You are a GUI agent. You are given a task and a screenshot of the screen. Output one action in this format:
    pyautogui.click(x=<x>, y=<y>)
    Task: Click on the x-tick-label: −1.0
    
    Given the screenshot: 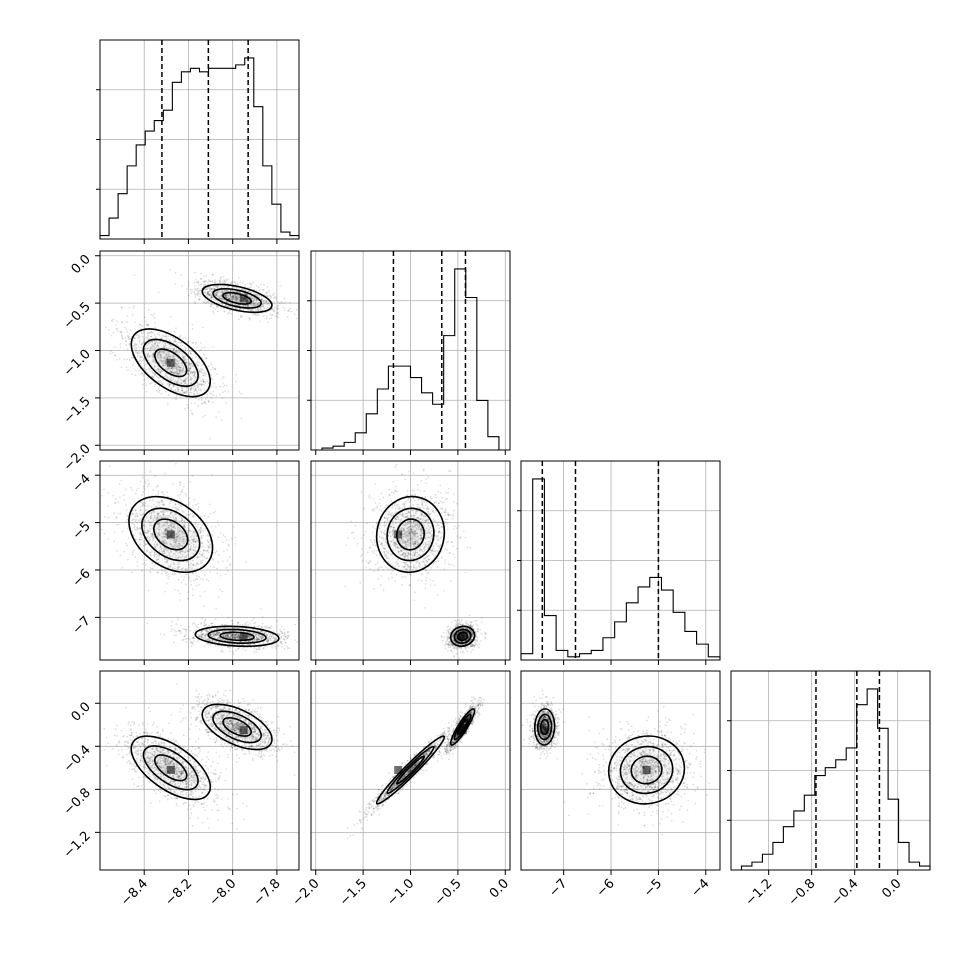 What is the action you would take?
    pyautogui.click(x=400, y=892)
    